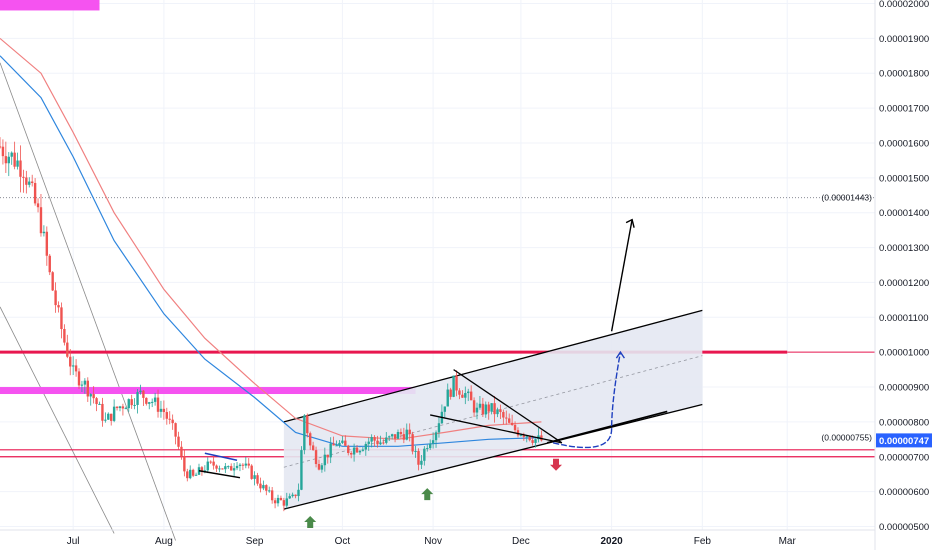  I want to click on y-tick-label: 0.00001100, so click(904, 318).